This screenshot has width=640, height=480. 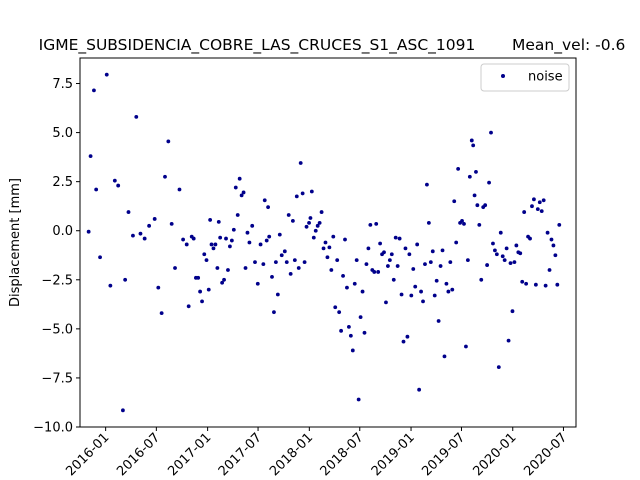 What do you see at coordinates (57, 280) in the screenshot?
I see `y-tick-label: −2.5` at bounding box center [57, 280].